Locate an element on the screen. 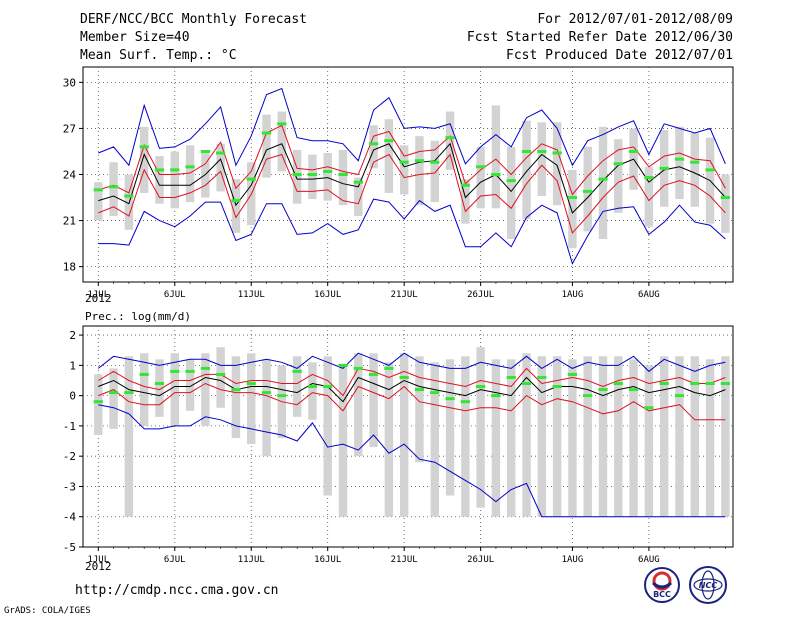 The width and height of the screenshot is (800, 618). precipitation-xtick-label: 1AUG is located at coordinates (573, 560).